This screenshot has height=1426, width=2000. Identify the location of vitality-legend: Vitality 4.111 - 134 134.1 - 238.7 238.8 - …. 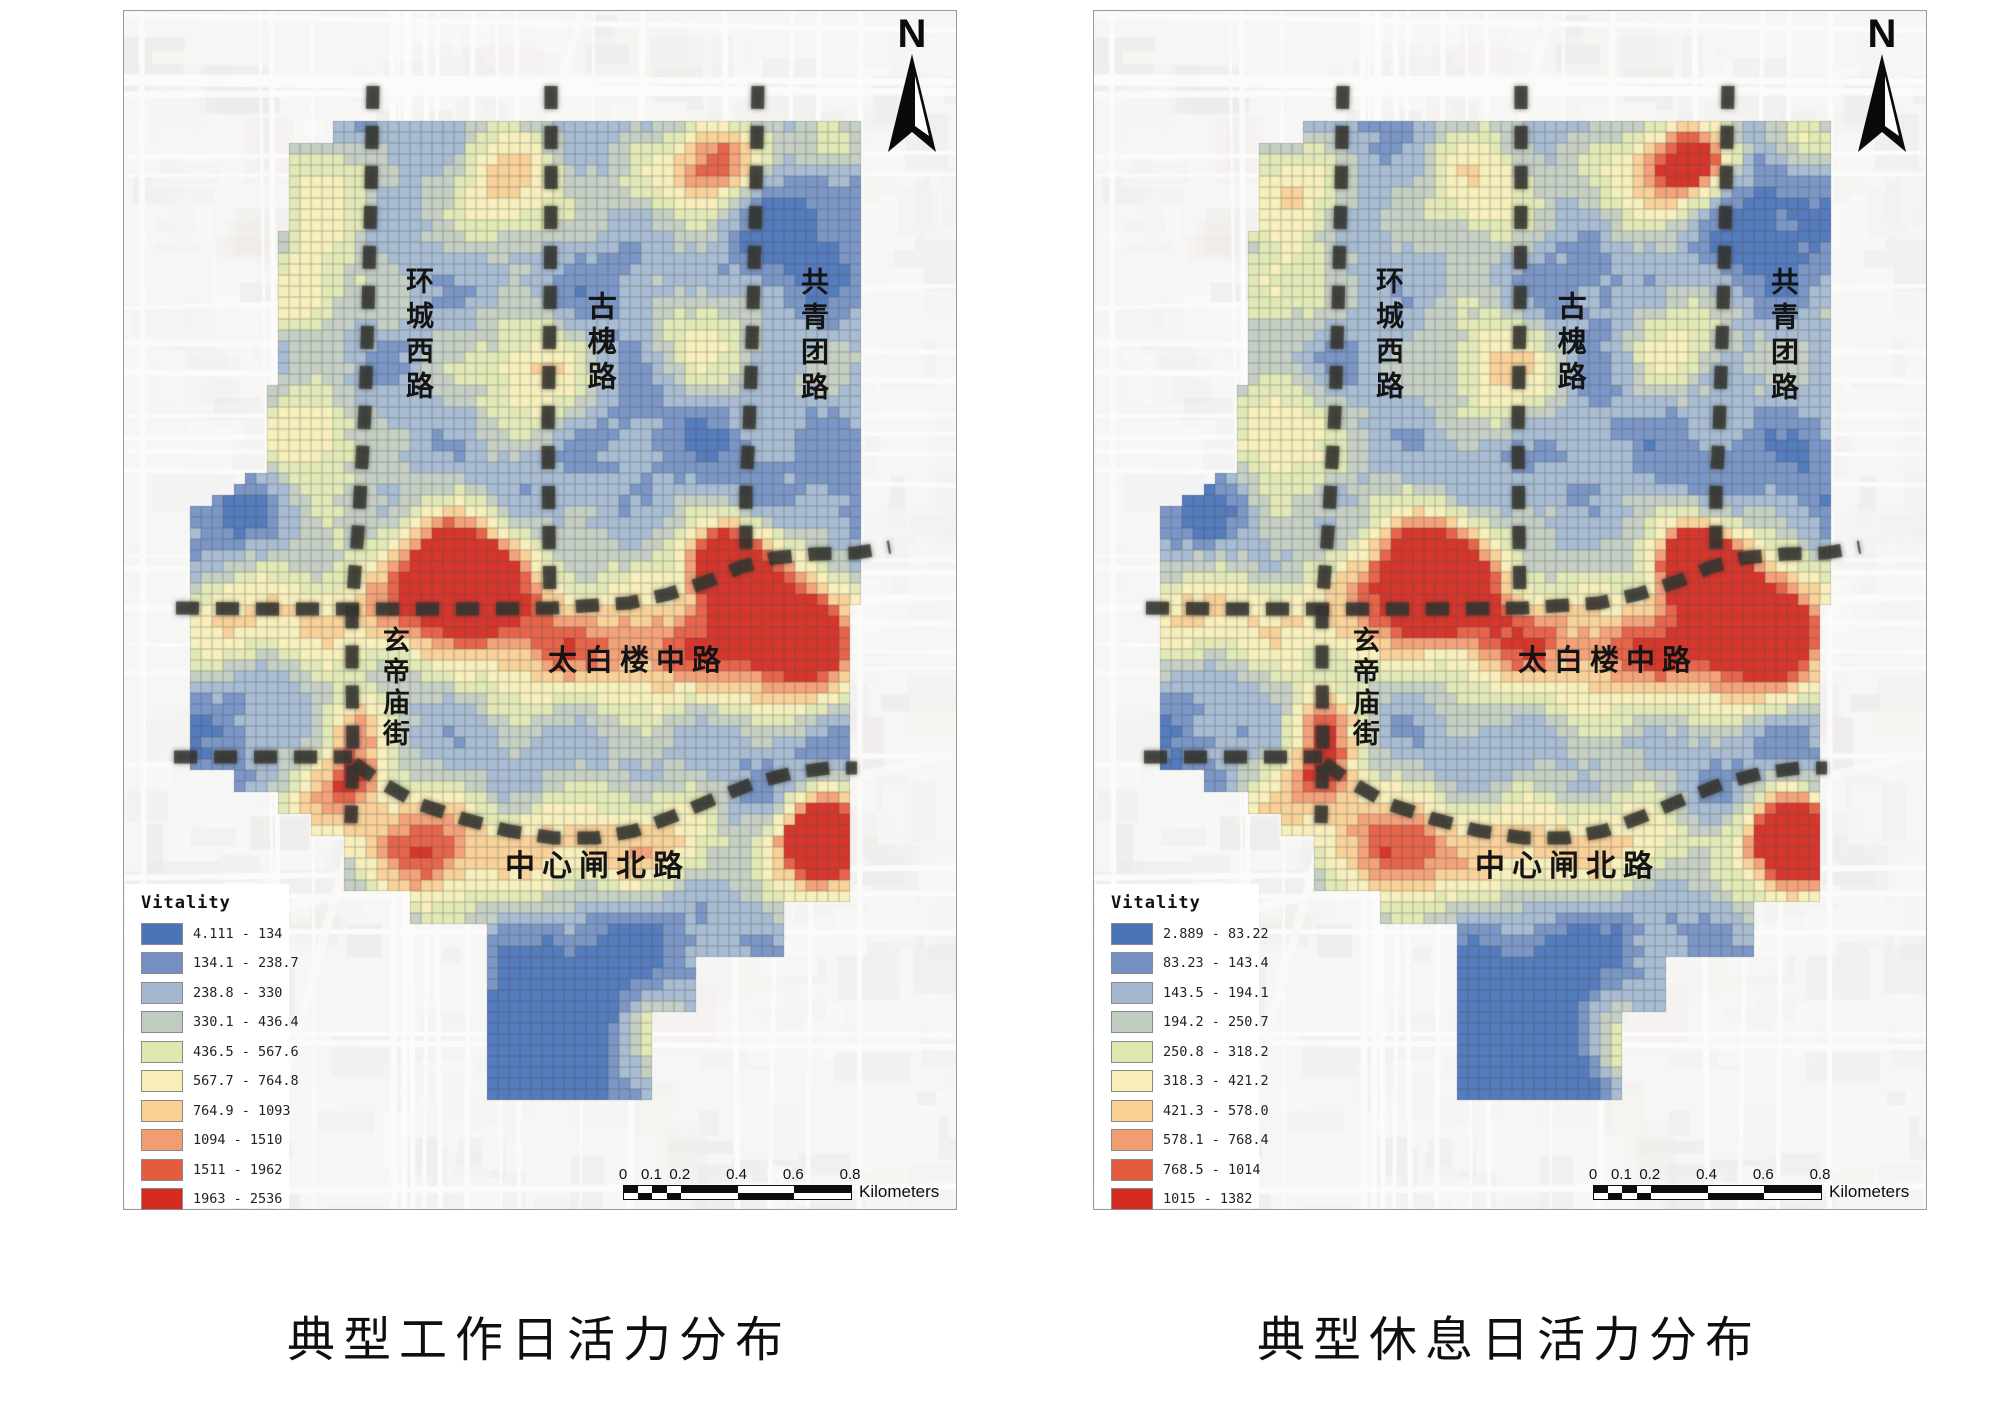
(212, 1047).